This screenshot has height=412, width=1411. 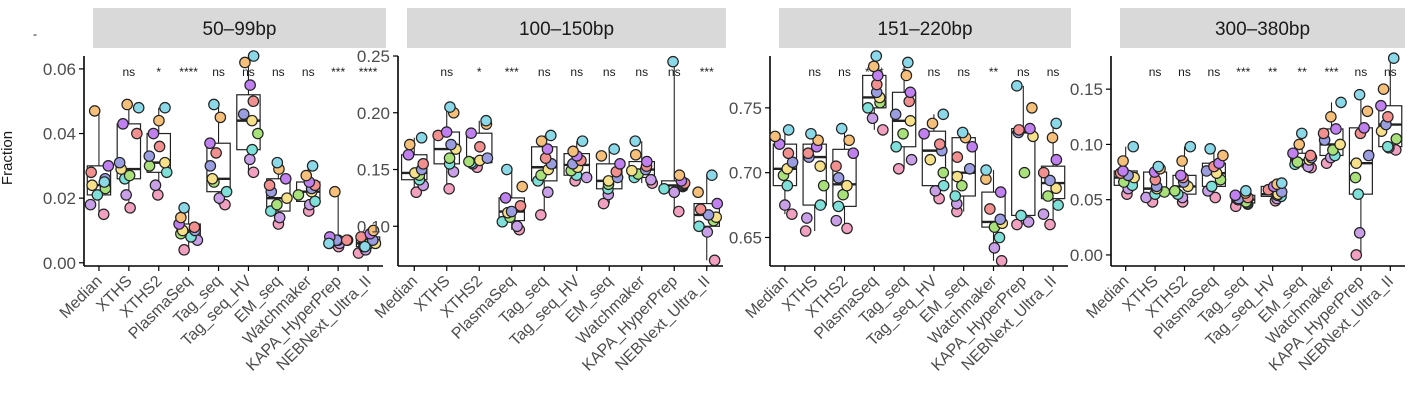 I want to click on y-tick-label: 0.04, so click(x=59, y=134).